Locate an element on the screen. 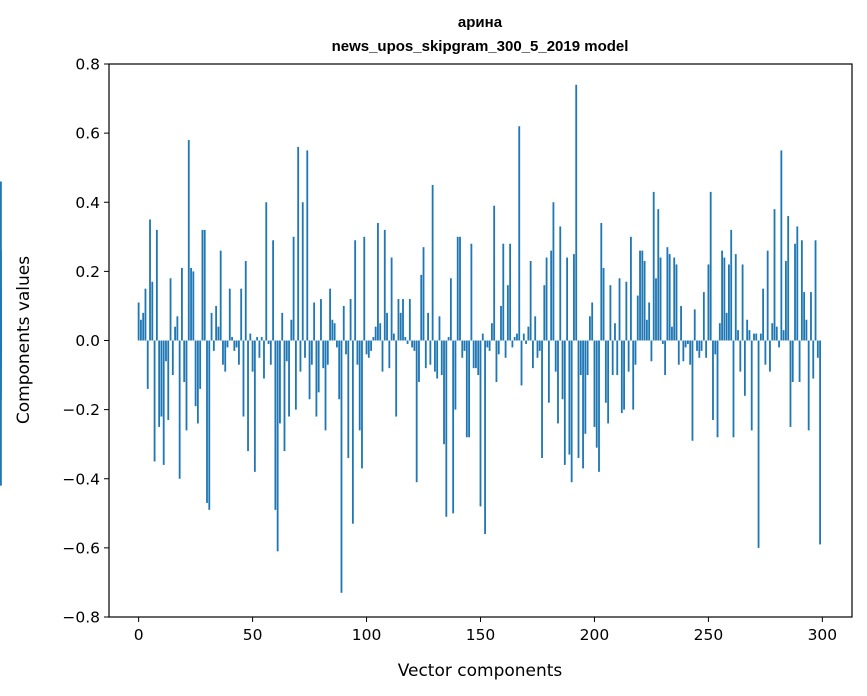  y-axis-label: Components values is located at coordinates (24, 340).